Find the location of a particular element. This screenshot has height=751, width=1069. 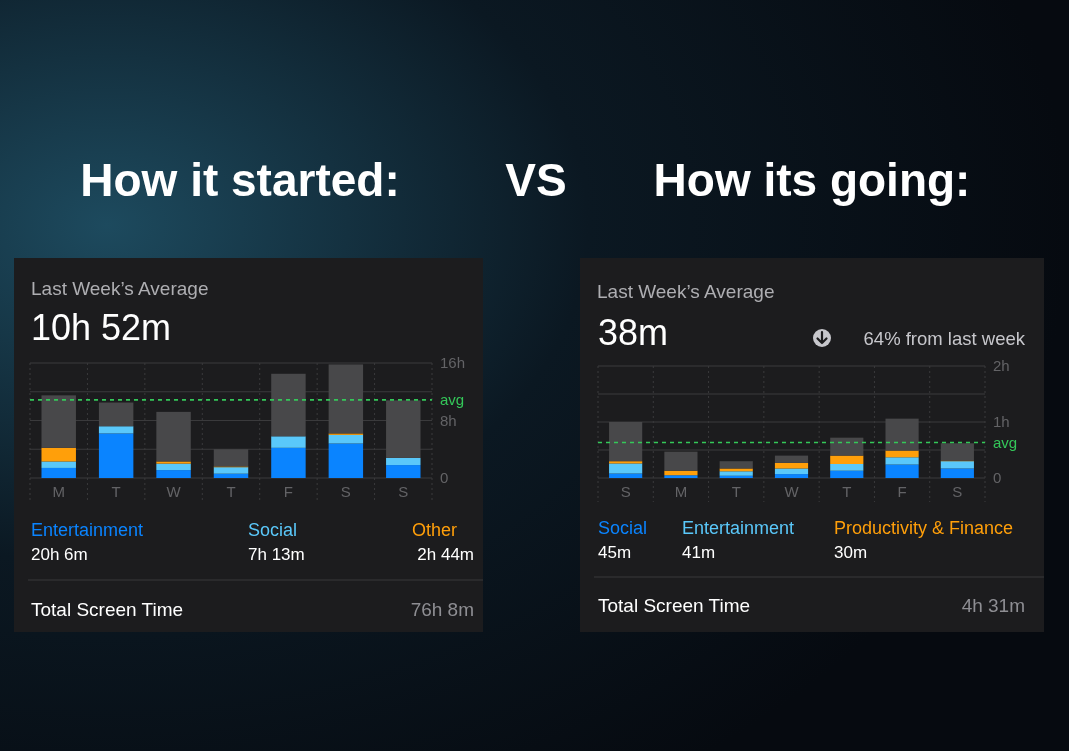

text: 7h 13m is located at coordinates (276, 554).